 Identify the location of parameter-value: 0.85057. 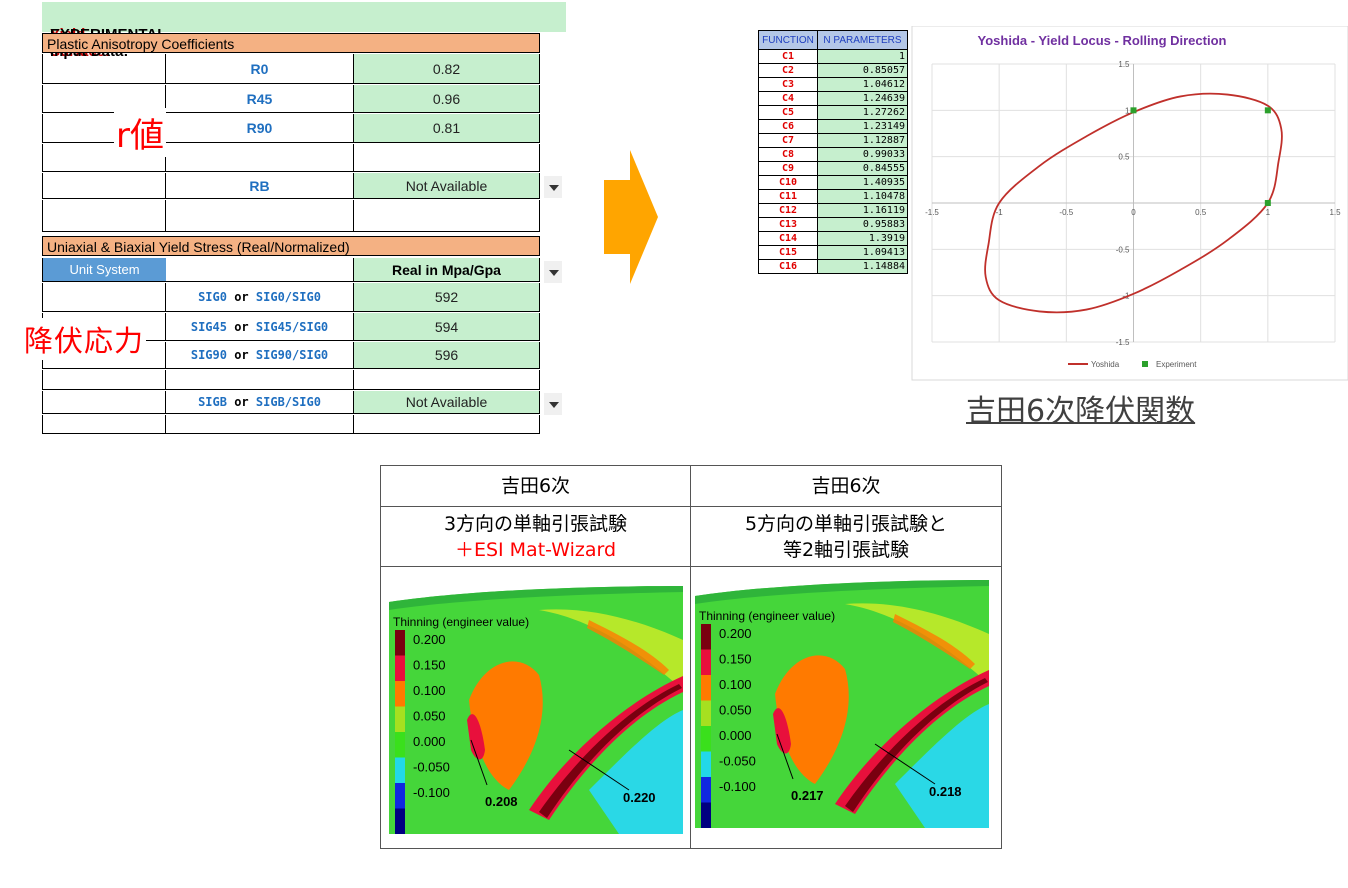
(862, 70).